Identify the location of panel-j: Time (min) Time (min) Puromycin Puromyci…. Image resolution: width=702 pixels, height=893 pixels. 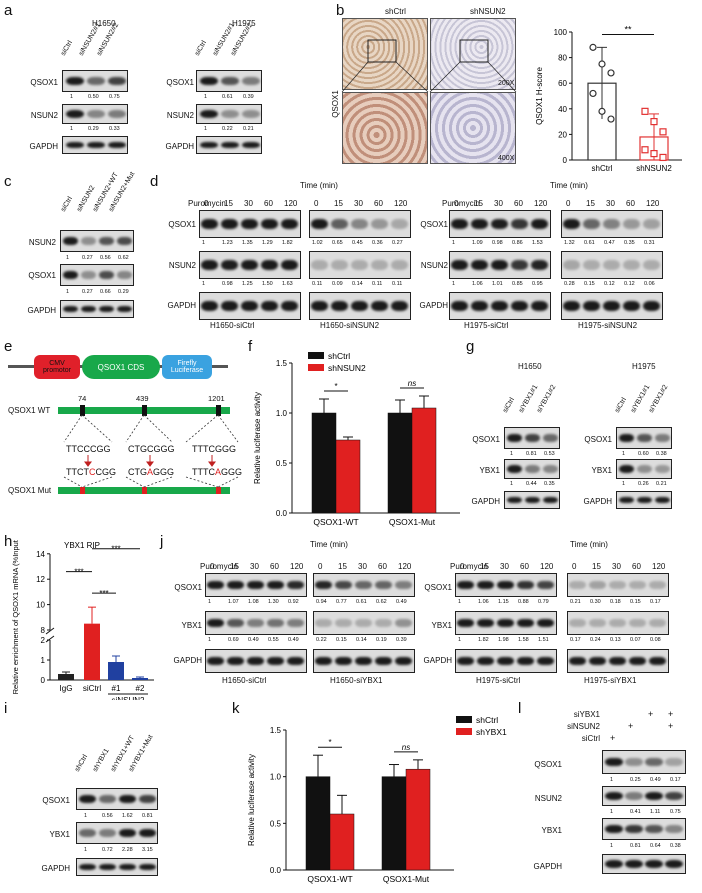
(431, 616).